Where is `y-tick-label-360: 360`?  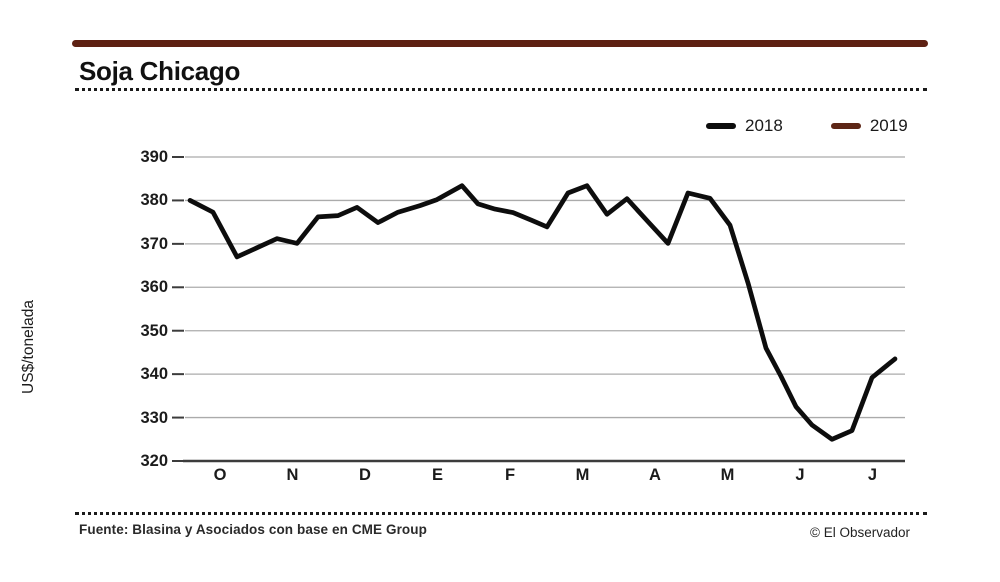
y-tick-label-360: 360 is located at coordinates (154, 287).